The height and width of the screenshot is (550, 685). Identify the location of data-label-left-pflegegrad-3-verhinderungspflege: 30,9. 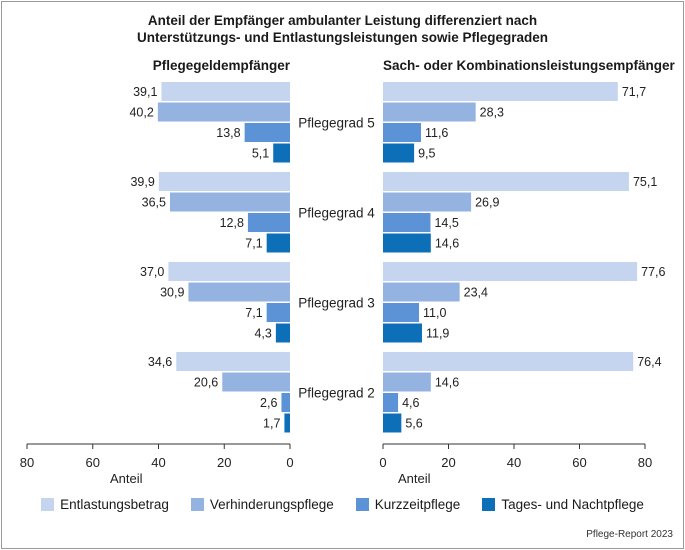
(172, 293).